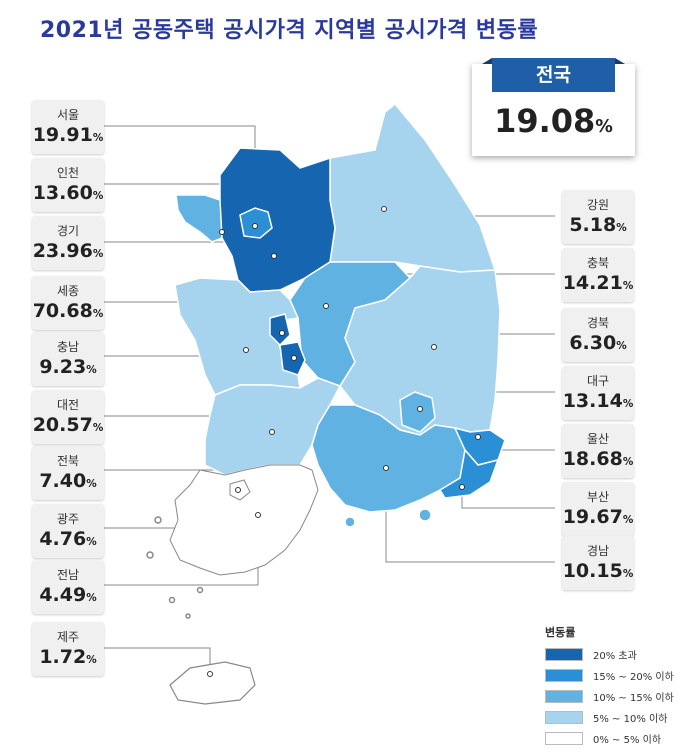  I want to click on legend-title: 변동률, so click(560, 632).